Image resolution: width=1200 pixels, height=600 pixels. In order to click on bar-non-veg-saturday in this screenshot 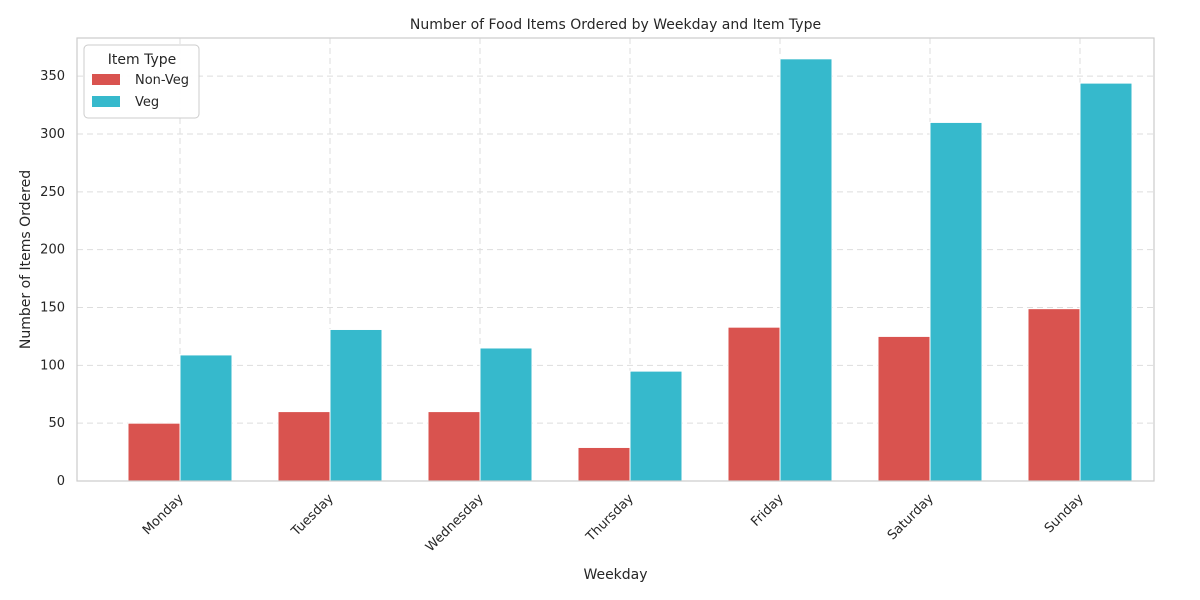, I will do `click(904, 408)`.